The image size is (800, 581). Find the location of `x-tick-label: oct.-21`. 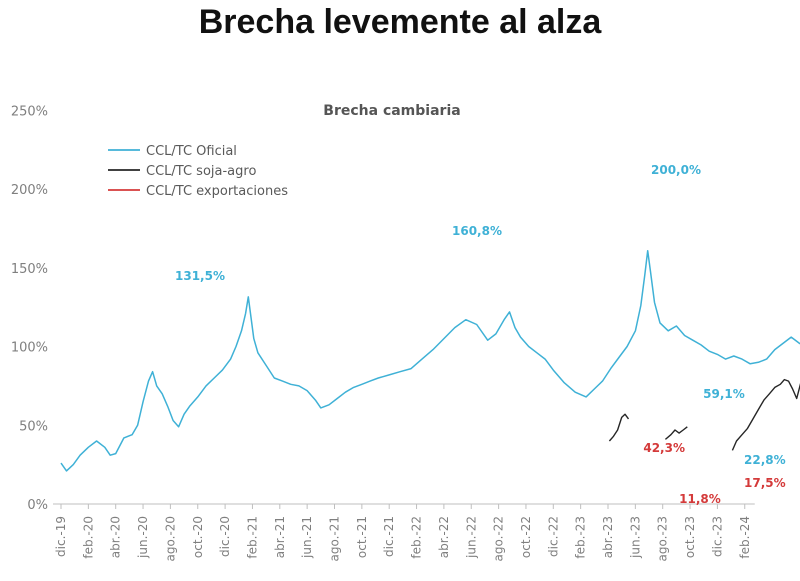

x-tick-label: oct.-21 is located at coordinates (362, 537).